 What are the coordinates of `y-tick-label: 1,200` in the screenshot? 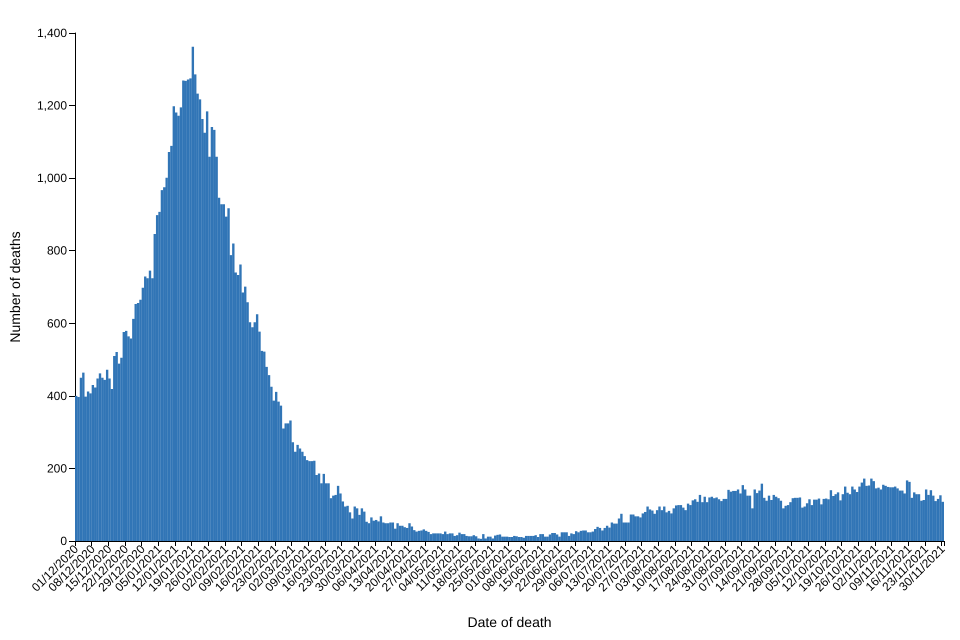 It's located at (52, 105).